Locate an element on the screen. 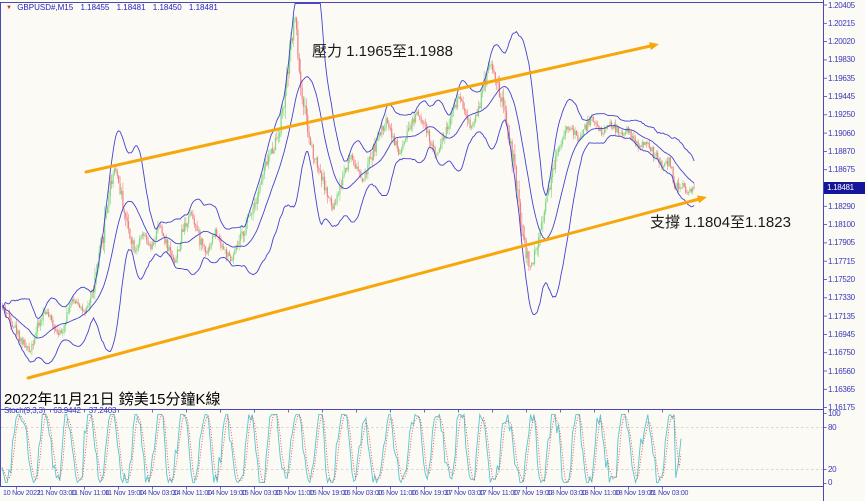 The width and height of the screenshot is (865, 501). price-tick-label: 1.19060 is located at coordinates (841, 133).